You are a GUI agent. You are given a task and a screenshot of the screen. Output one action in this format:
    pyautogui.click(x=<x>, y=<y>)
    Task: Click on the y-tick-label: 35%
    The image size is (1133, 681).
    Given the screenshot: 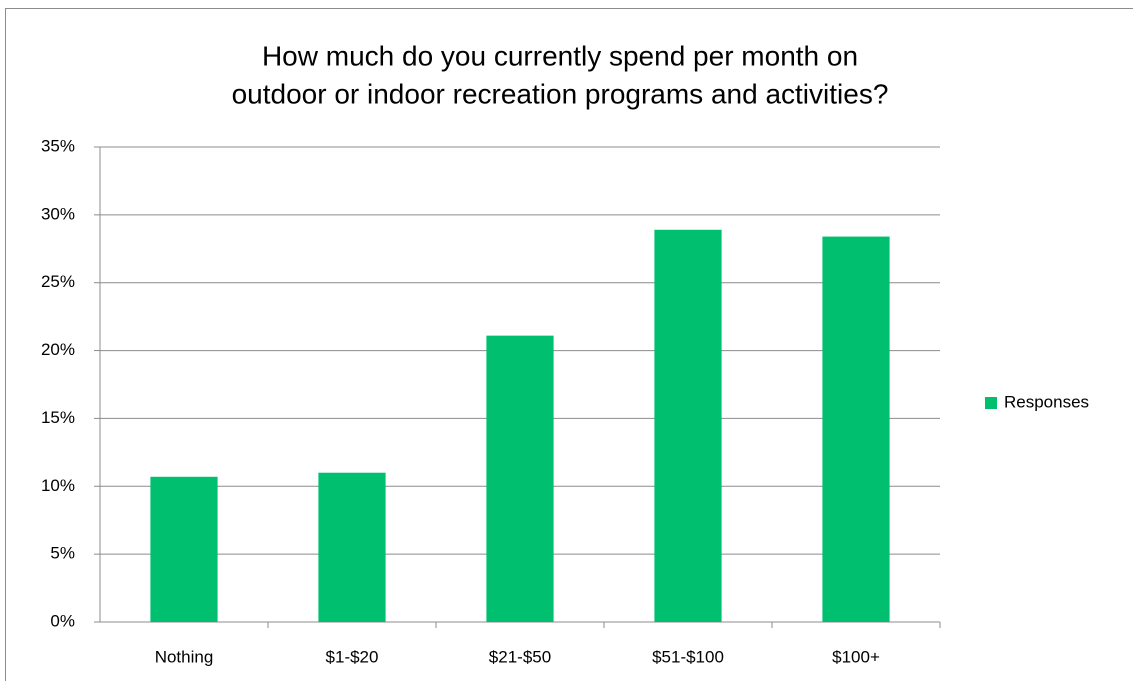 What is the action you would take?
    pyautogui.click(x=58, y=145)
    